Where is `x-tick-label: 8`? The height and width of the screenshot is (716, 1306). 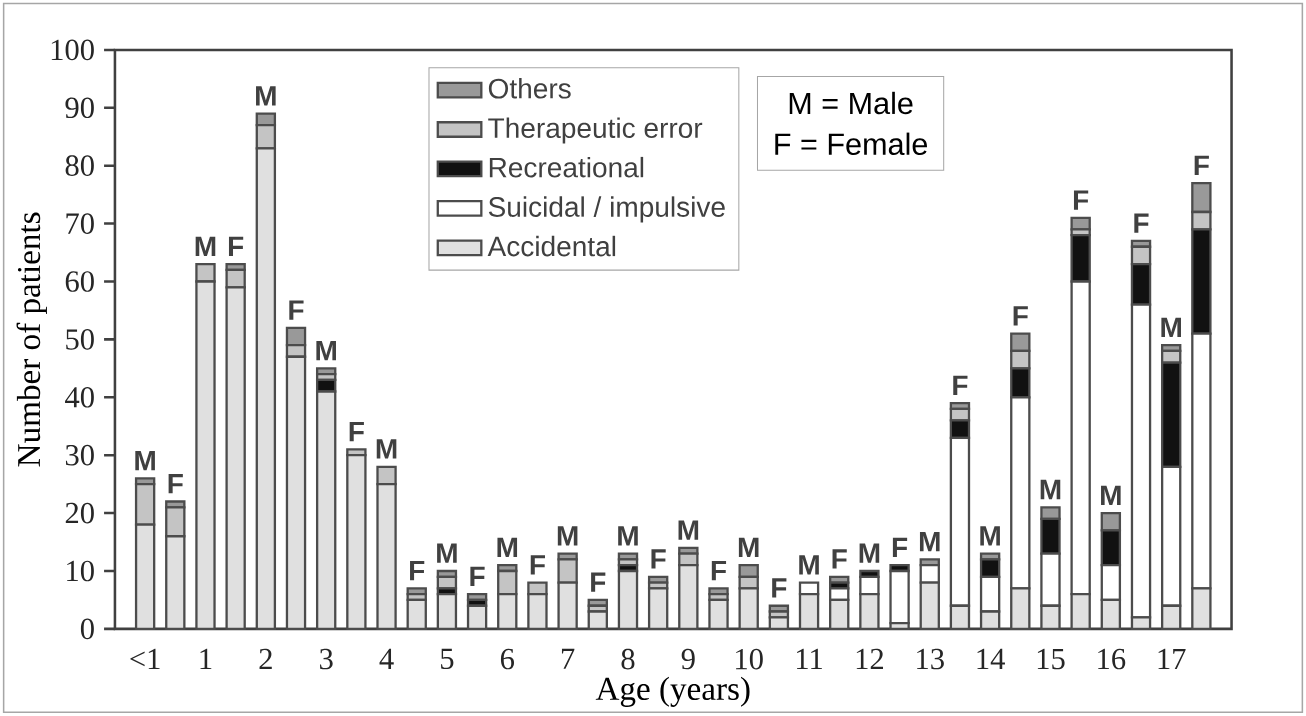 x-tick-label: 8 is located at coordinates (628, 659).